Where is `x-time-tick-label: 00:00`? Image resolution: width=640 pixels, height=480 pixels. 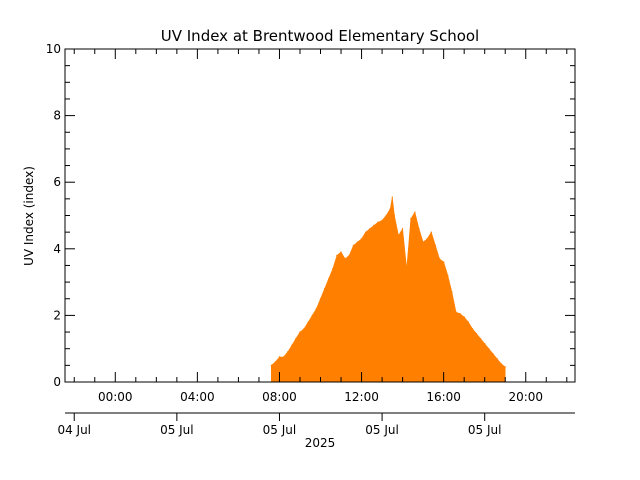
x-time-tick-label: 00:00 is located at coordinates (115, 397).